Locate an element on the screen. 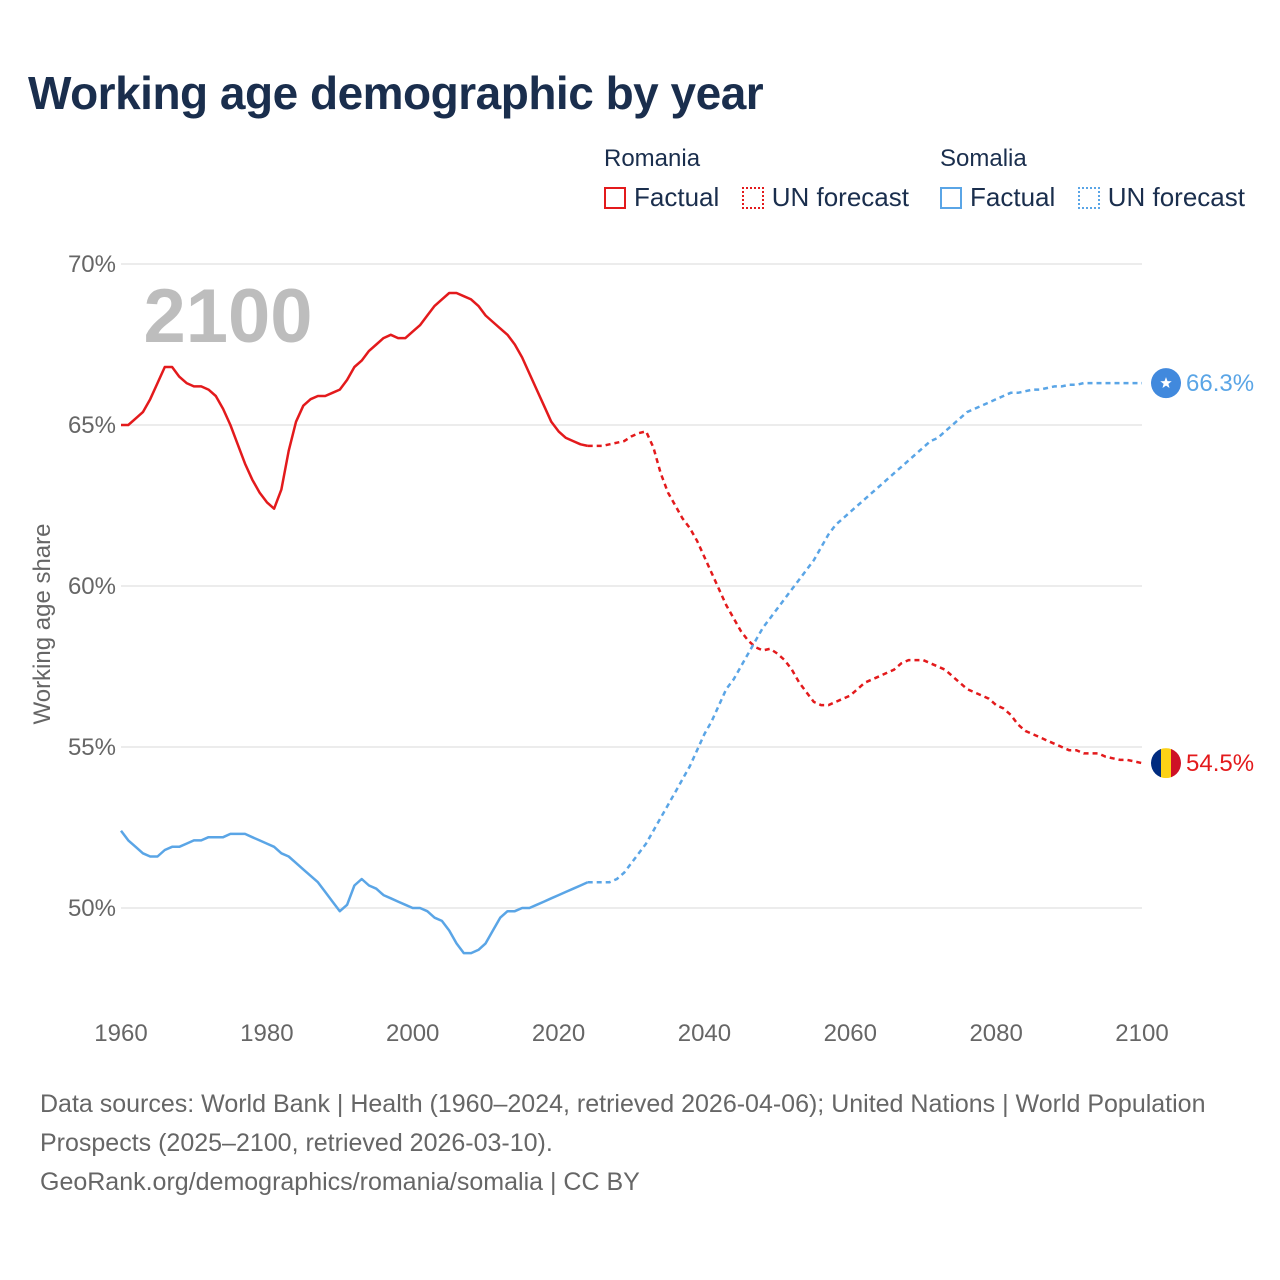 Image resolution: width=1280 pixels, height=1280 pixels. legend-item-romania-factual: Factual is located at coordinates (661, 197).